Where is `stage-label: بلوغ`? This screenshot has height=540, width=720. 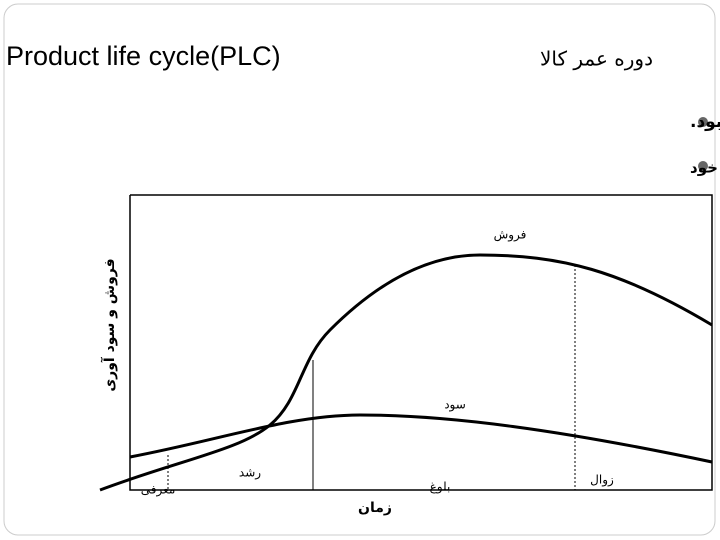 stage-label: بلوغ is located at coordinates (440, 487).